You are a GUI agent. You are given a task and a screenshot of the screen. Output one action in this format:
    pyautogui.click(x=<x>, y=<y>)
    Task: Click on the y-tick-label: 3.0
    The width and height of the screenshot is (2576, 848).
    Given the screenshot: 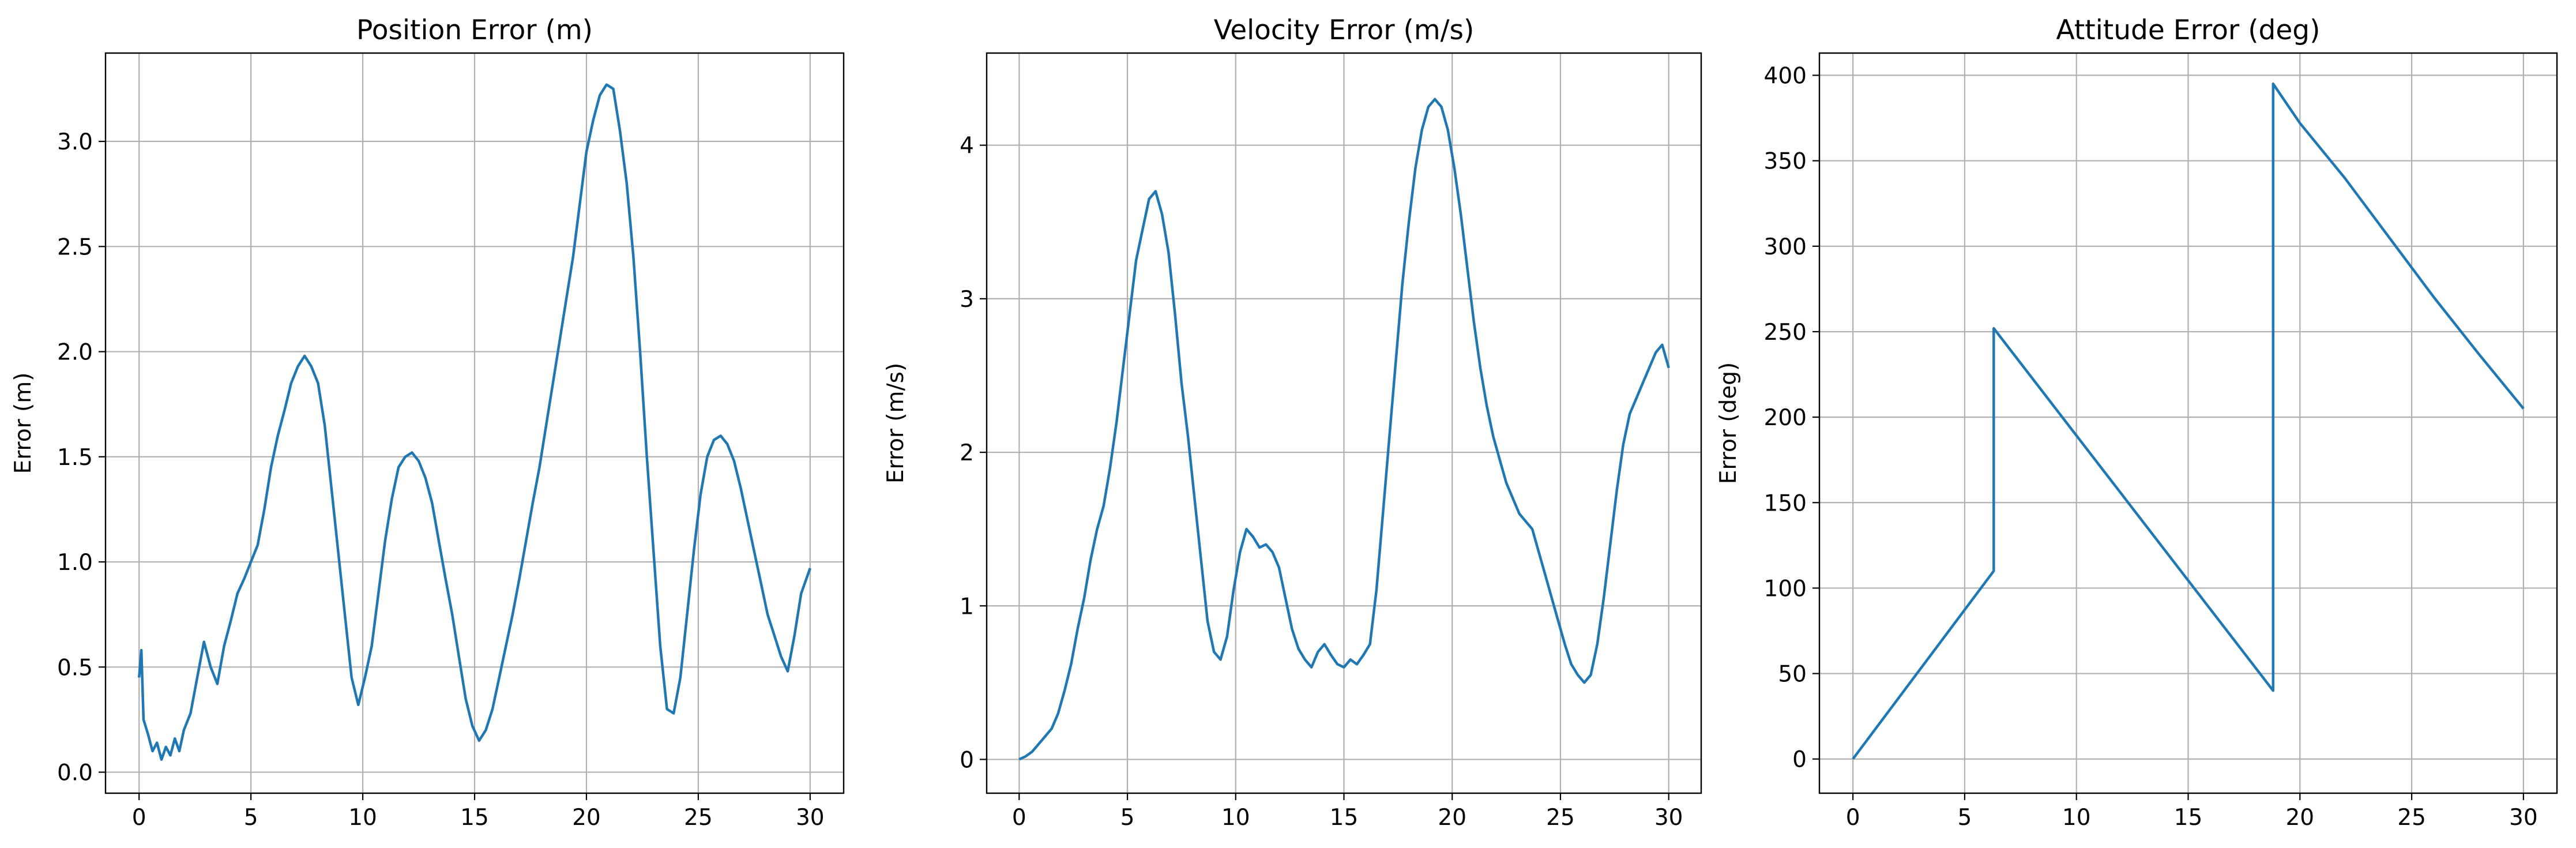 What is the action you would take?
    pyautogui.click(x=75, y=142)
    